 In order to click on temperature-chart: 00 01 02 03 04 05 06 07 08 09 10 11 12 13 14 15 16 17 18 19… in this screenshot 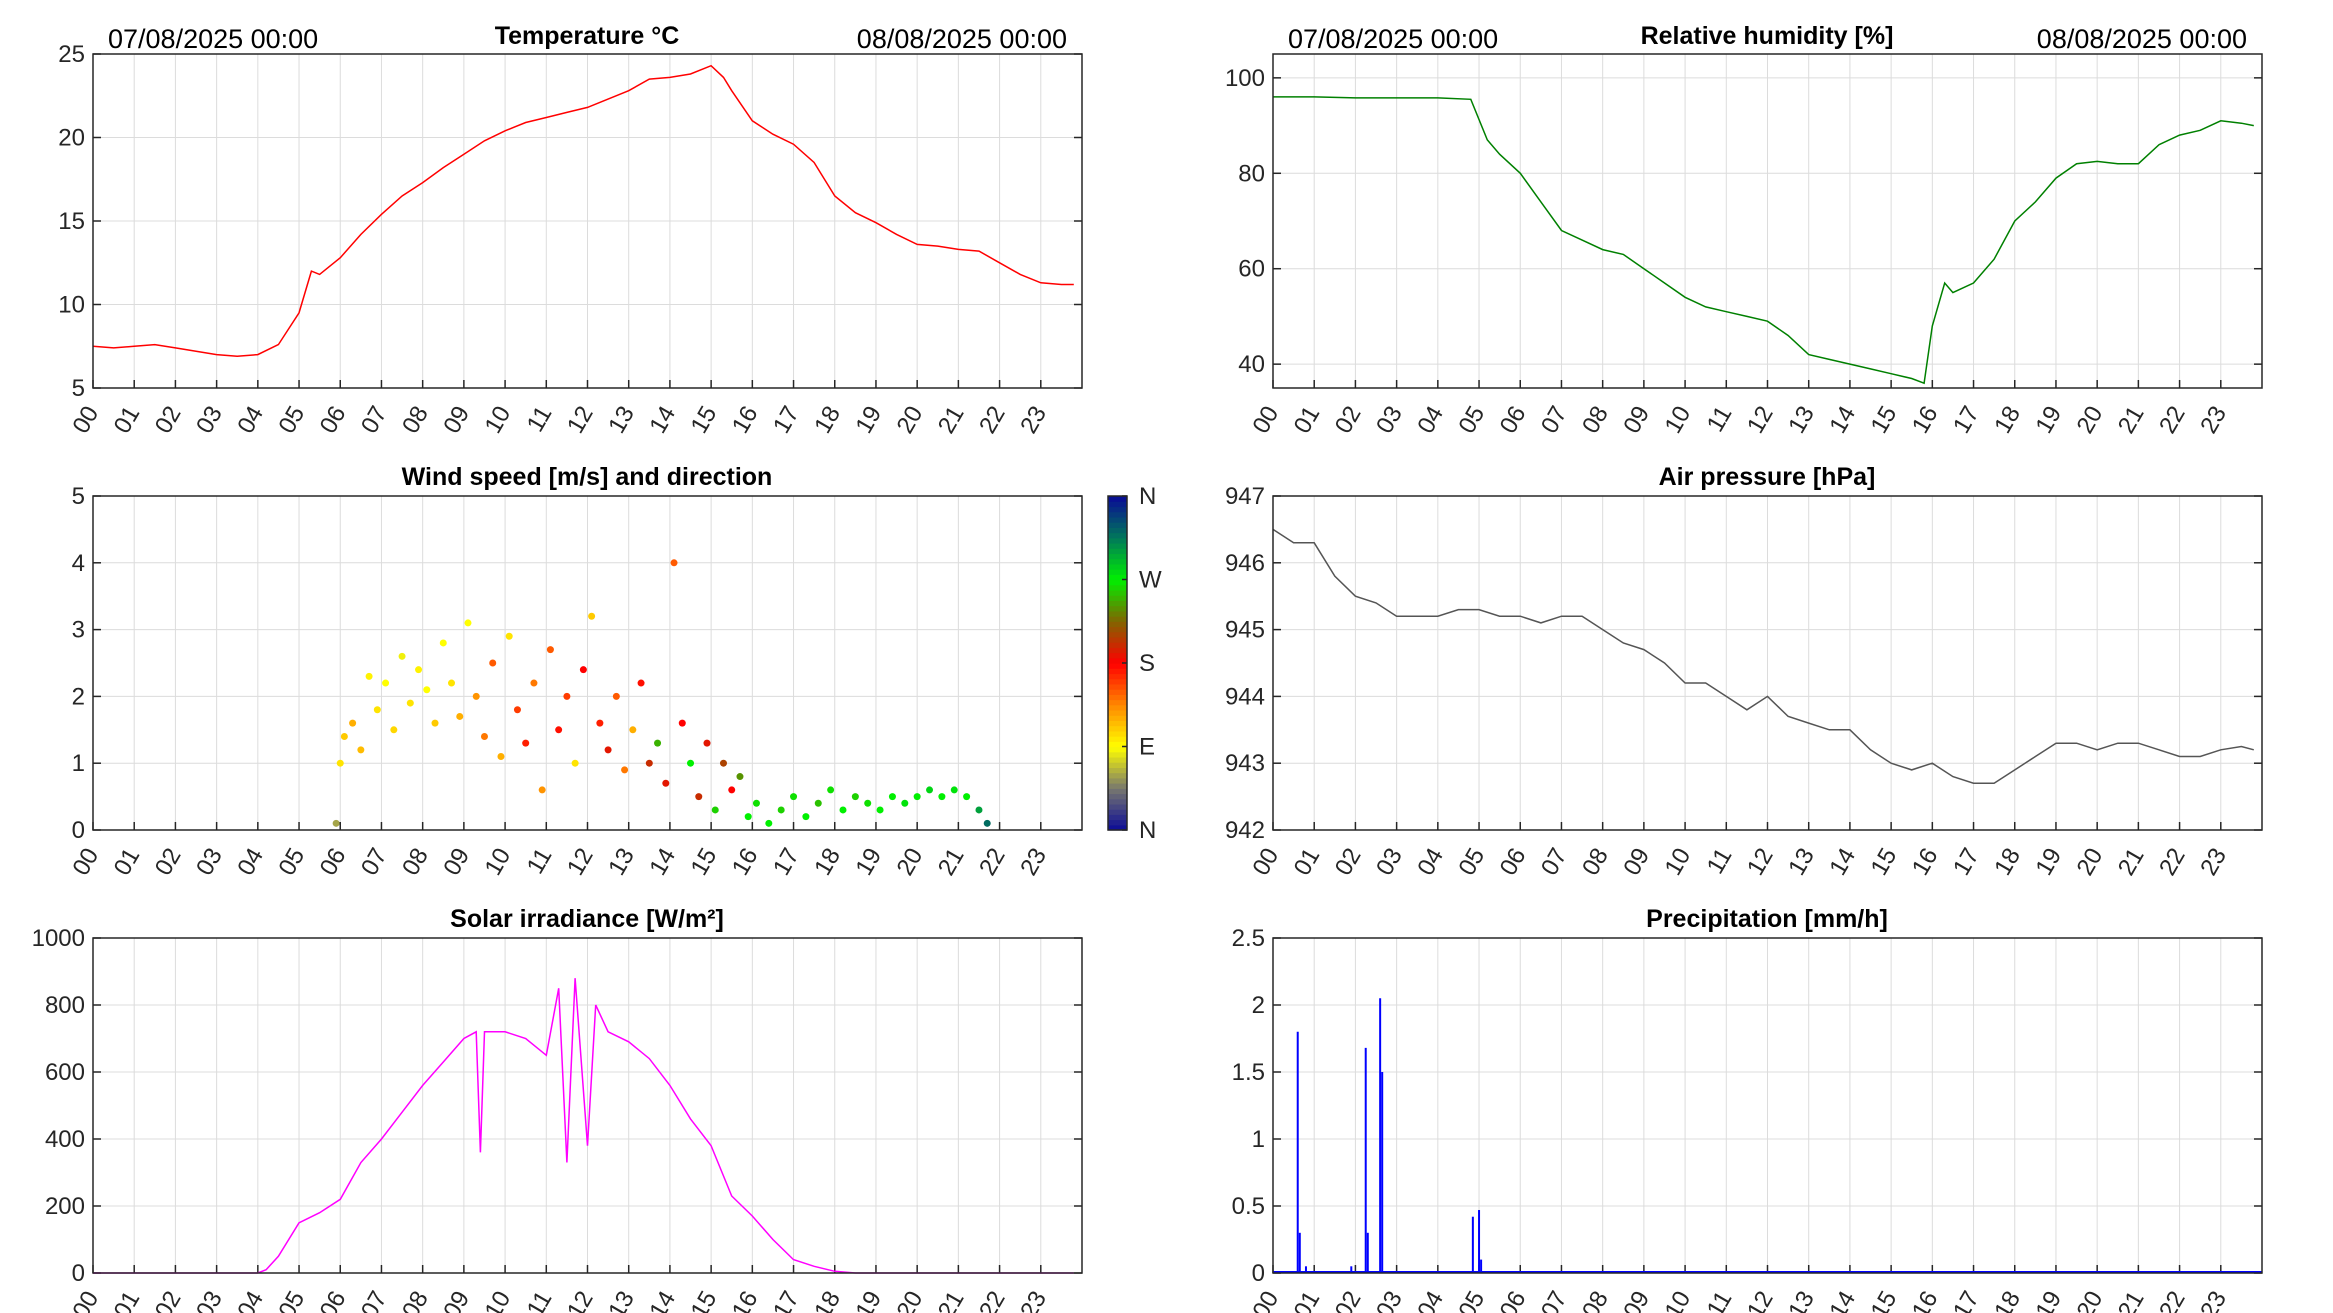, I will do `click(570, 240)`.